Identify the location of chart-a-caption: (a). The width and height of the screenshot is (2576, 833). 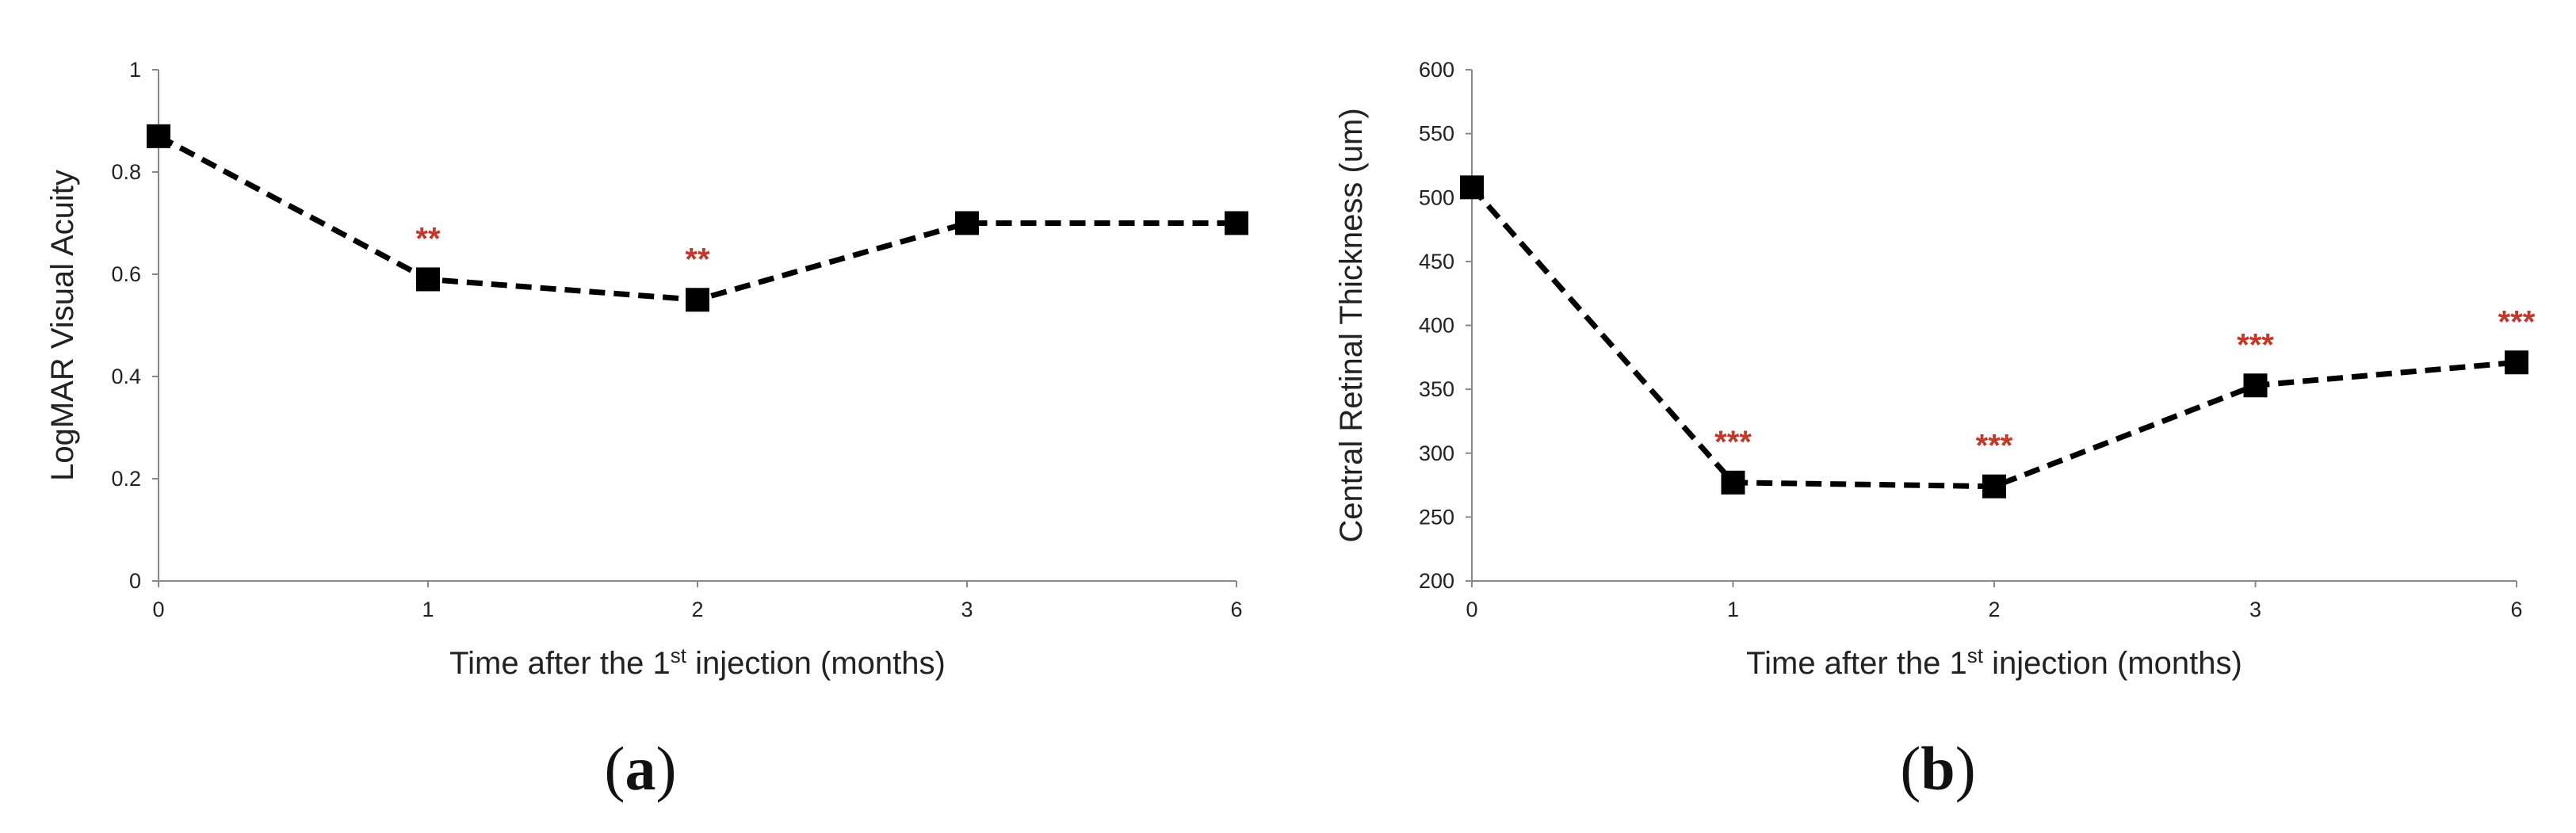
(641, 768).